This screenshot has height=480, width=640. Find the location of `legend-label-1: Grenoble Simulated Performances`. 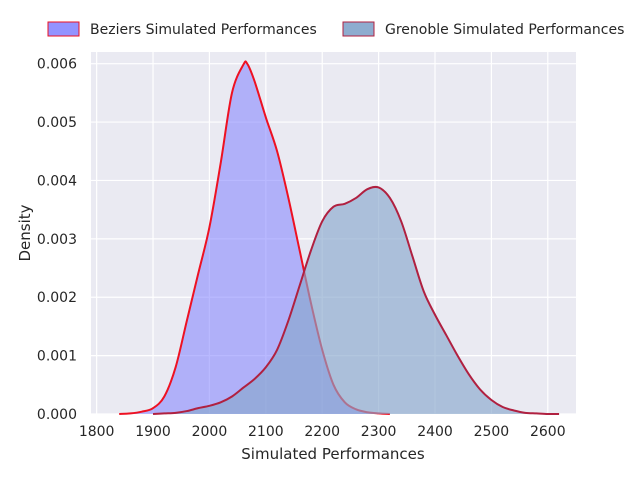

legend-label-1: Grenoble Simulated Performances is located at coordinates (504, 30).